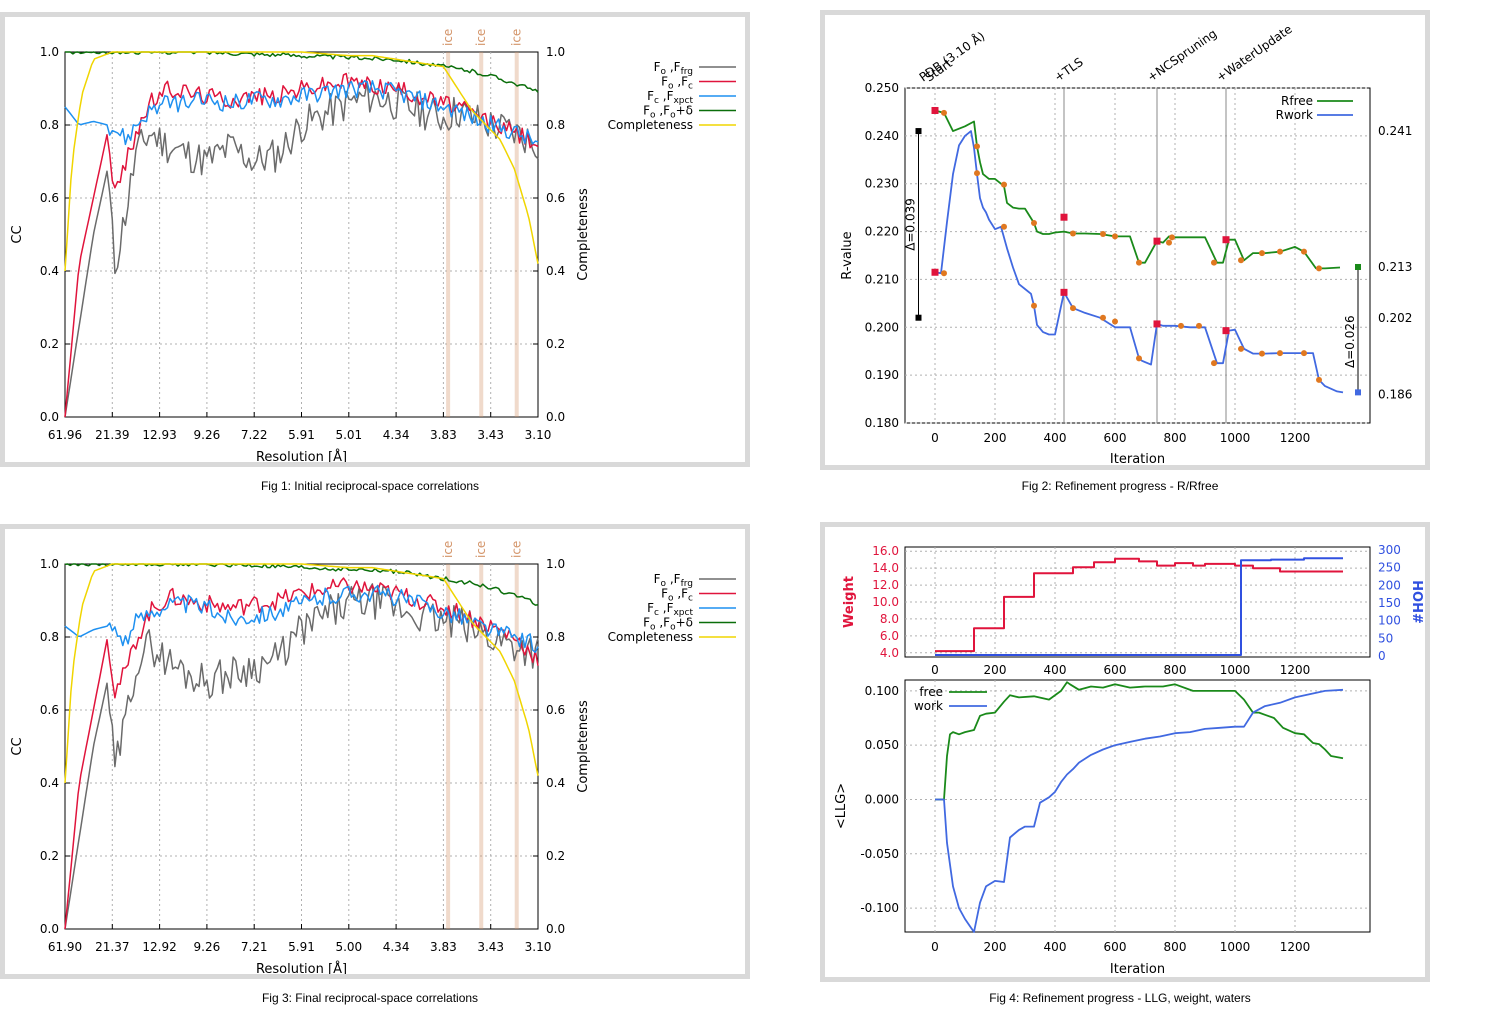 Image resolution: width=1500 pixels, height=1024 pixels. Describe the element at coordinates (1120, 486) in the screenshot. I see `fig2-caption: Fig 2: Refinement progress - R/Rfree` at that location.